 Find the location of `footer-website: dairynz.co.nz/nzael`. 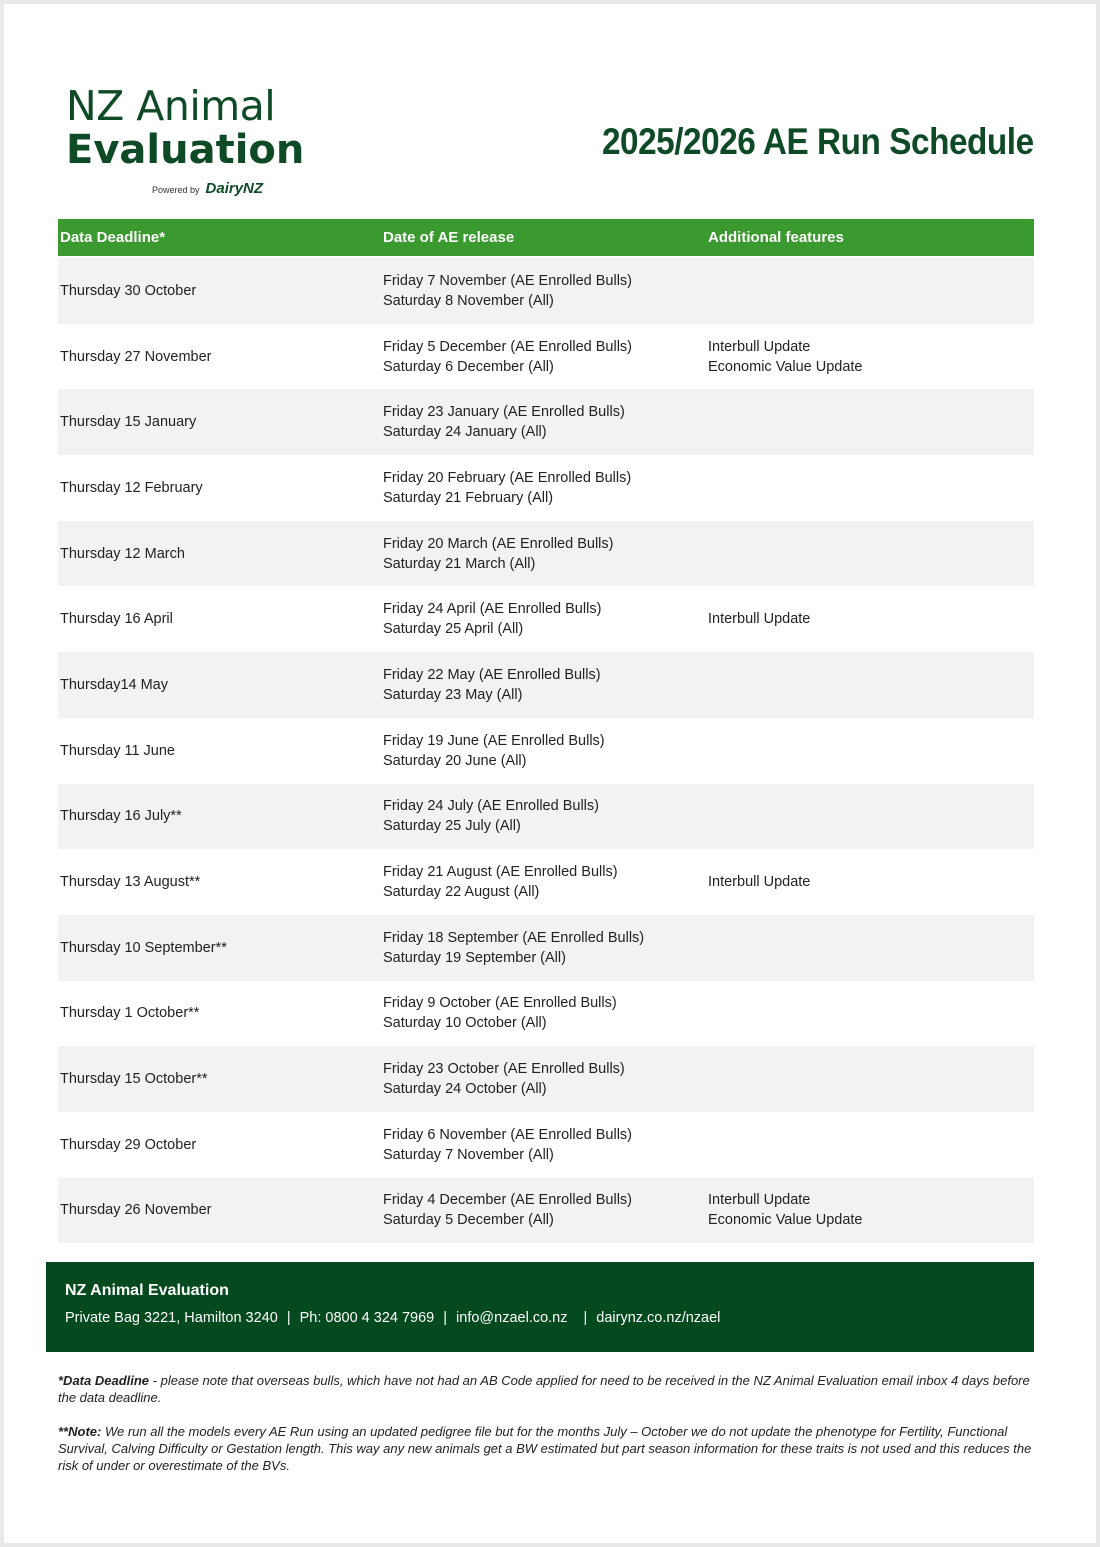

footer-website: dairynz.co.nz/nzael is located at coordinates (658, 1318).